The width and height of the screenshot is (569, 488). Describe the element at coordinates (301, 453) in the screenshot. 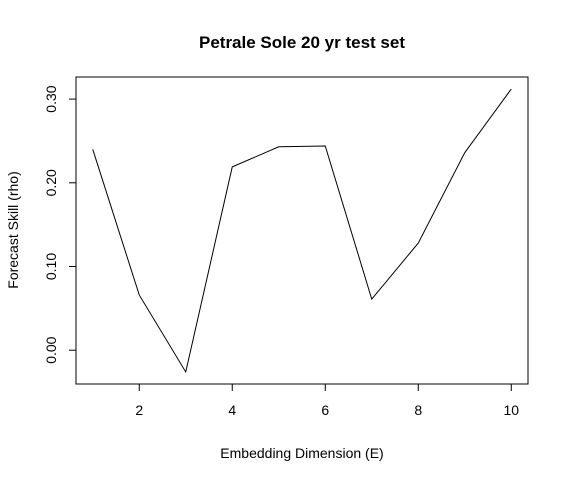

I see `x-axis-label: Embedding Dimension (E)` at that location.